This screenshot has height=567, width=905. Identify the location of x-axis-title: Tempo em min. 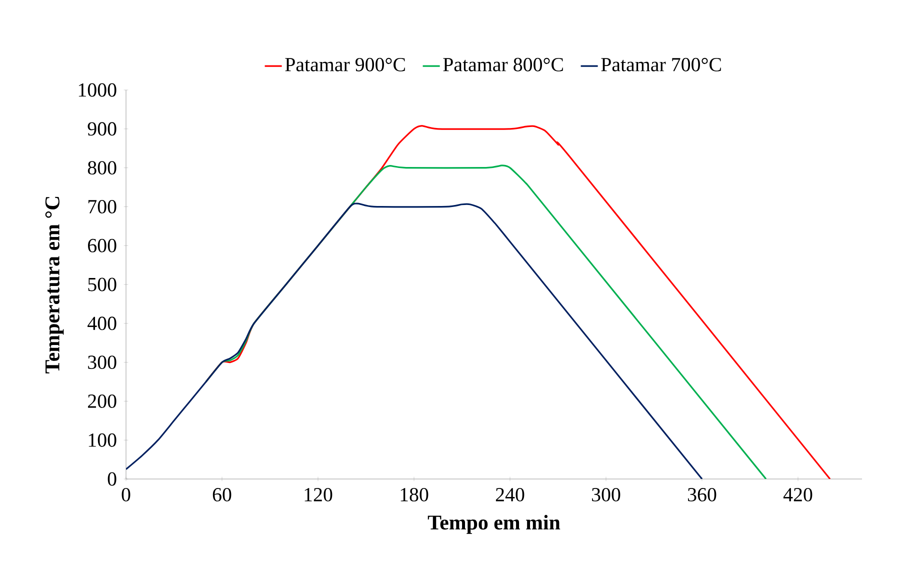
(494, 524).